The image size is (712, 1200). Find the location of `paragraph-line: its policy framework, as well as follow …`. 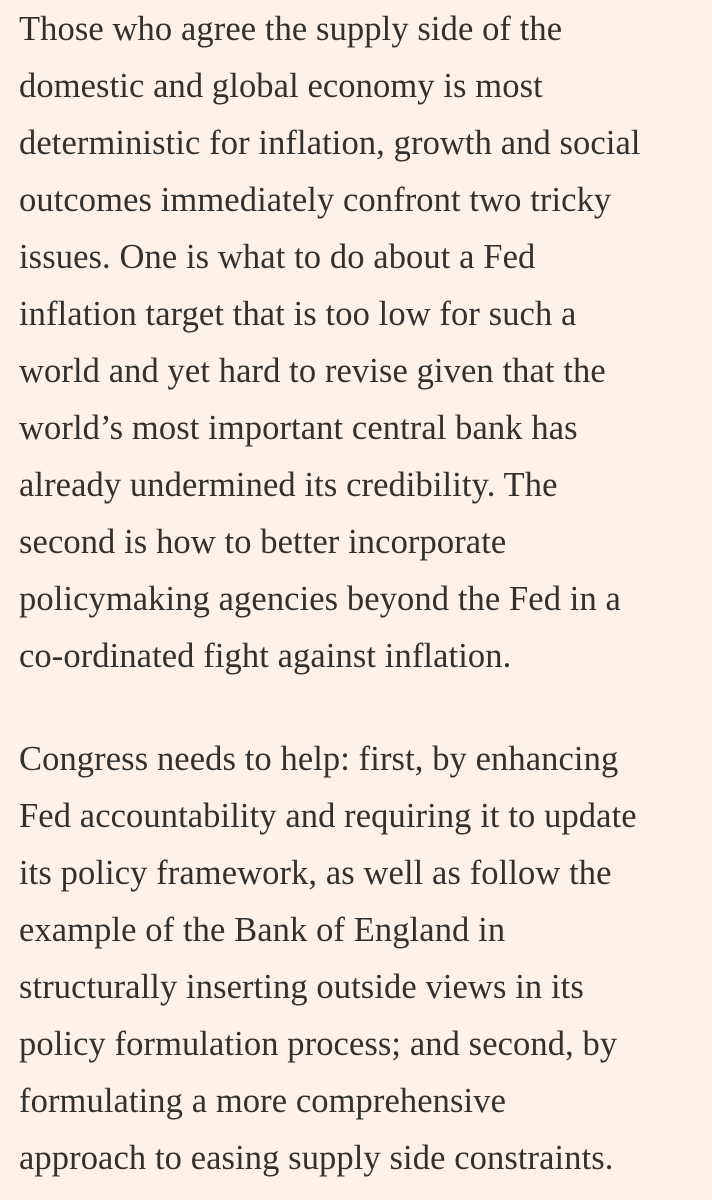

paragraph-line: its policy framework, as well as follow … is located at coordinates (315, 873).